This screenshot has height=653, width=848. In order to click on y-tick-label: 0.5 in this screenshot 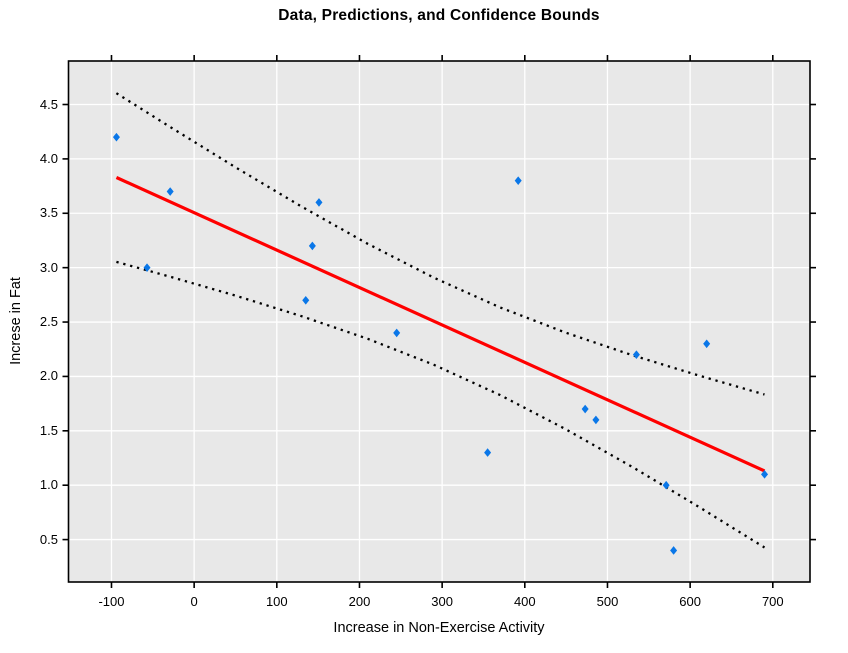, I will do `click(48, 539)`.